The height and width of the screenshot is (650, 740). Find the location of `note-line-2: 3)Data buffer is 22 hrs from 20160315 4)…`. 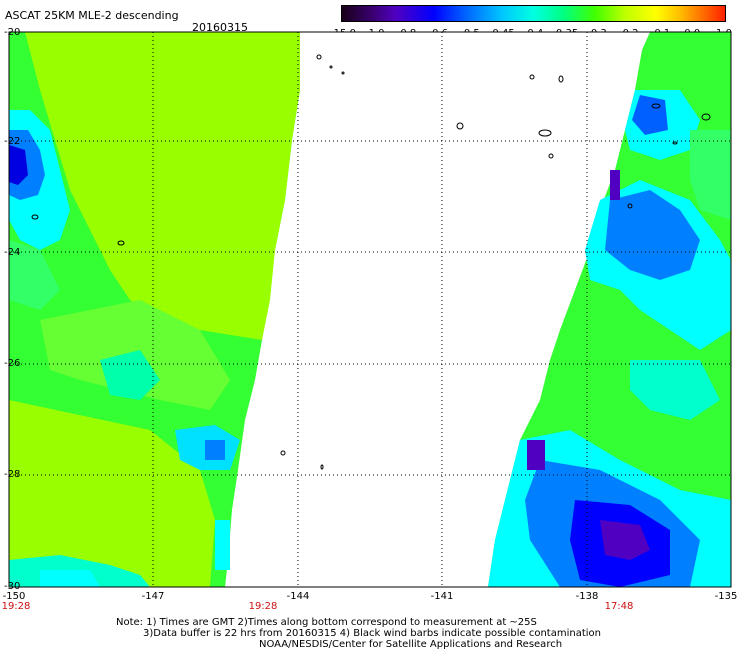

note-line-2: 3)Data buffer is 22 hrs from 20160315 4)… is located at coordinates (372, 633).